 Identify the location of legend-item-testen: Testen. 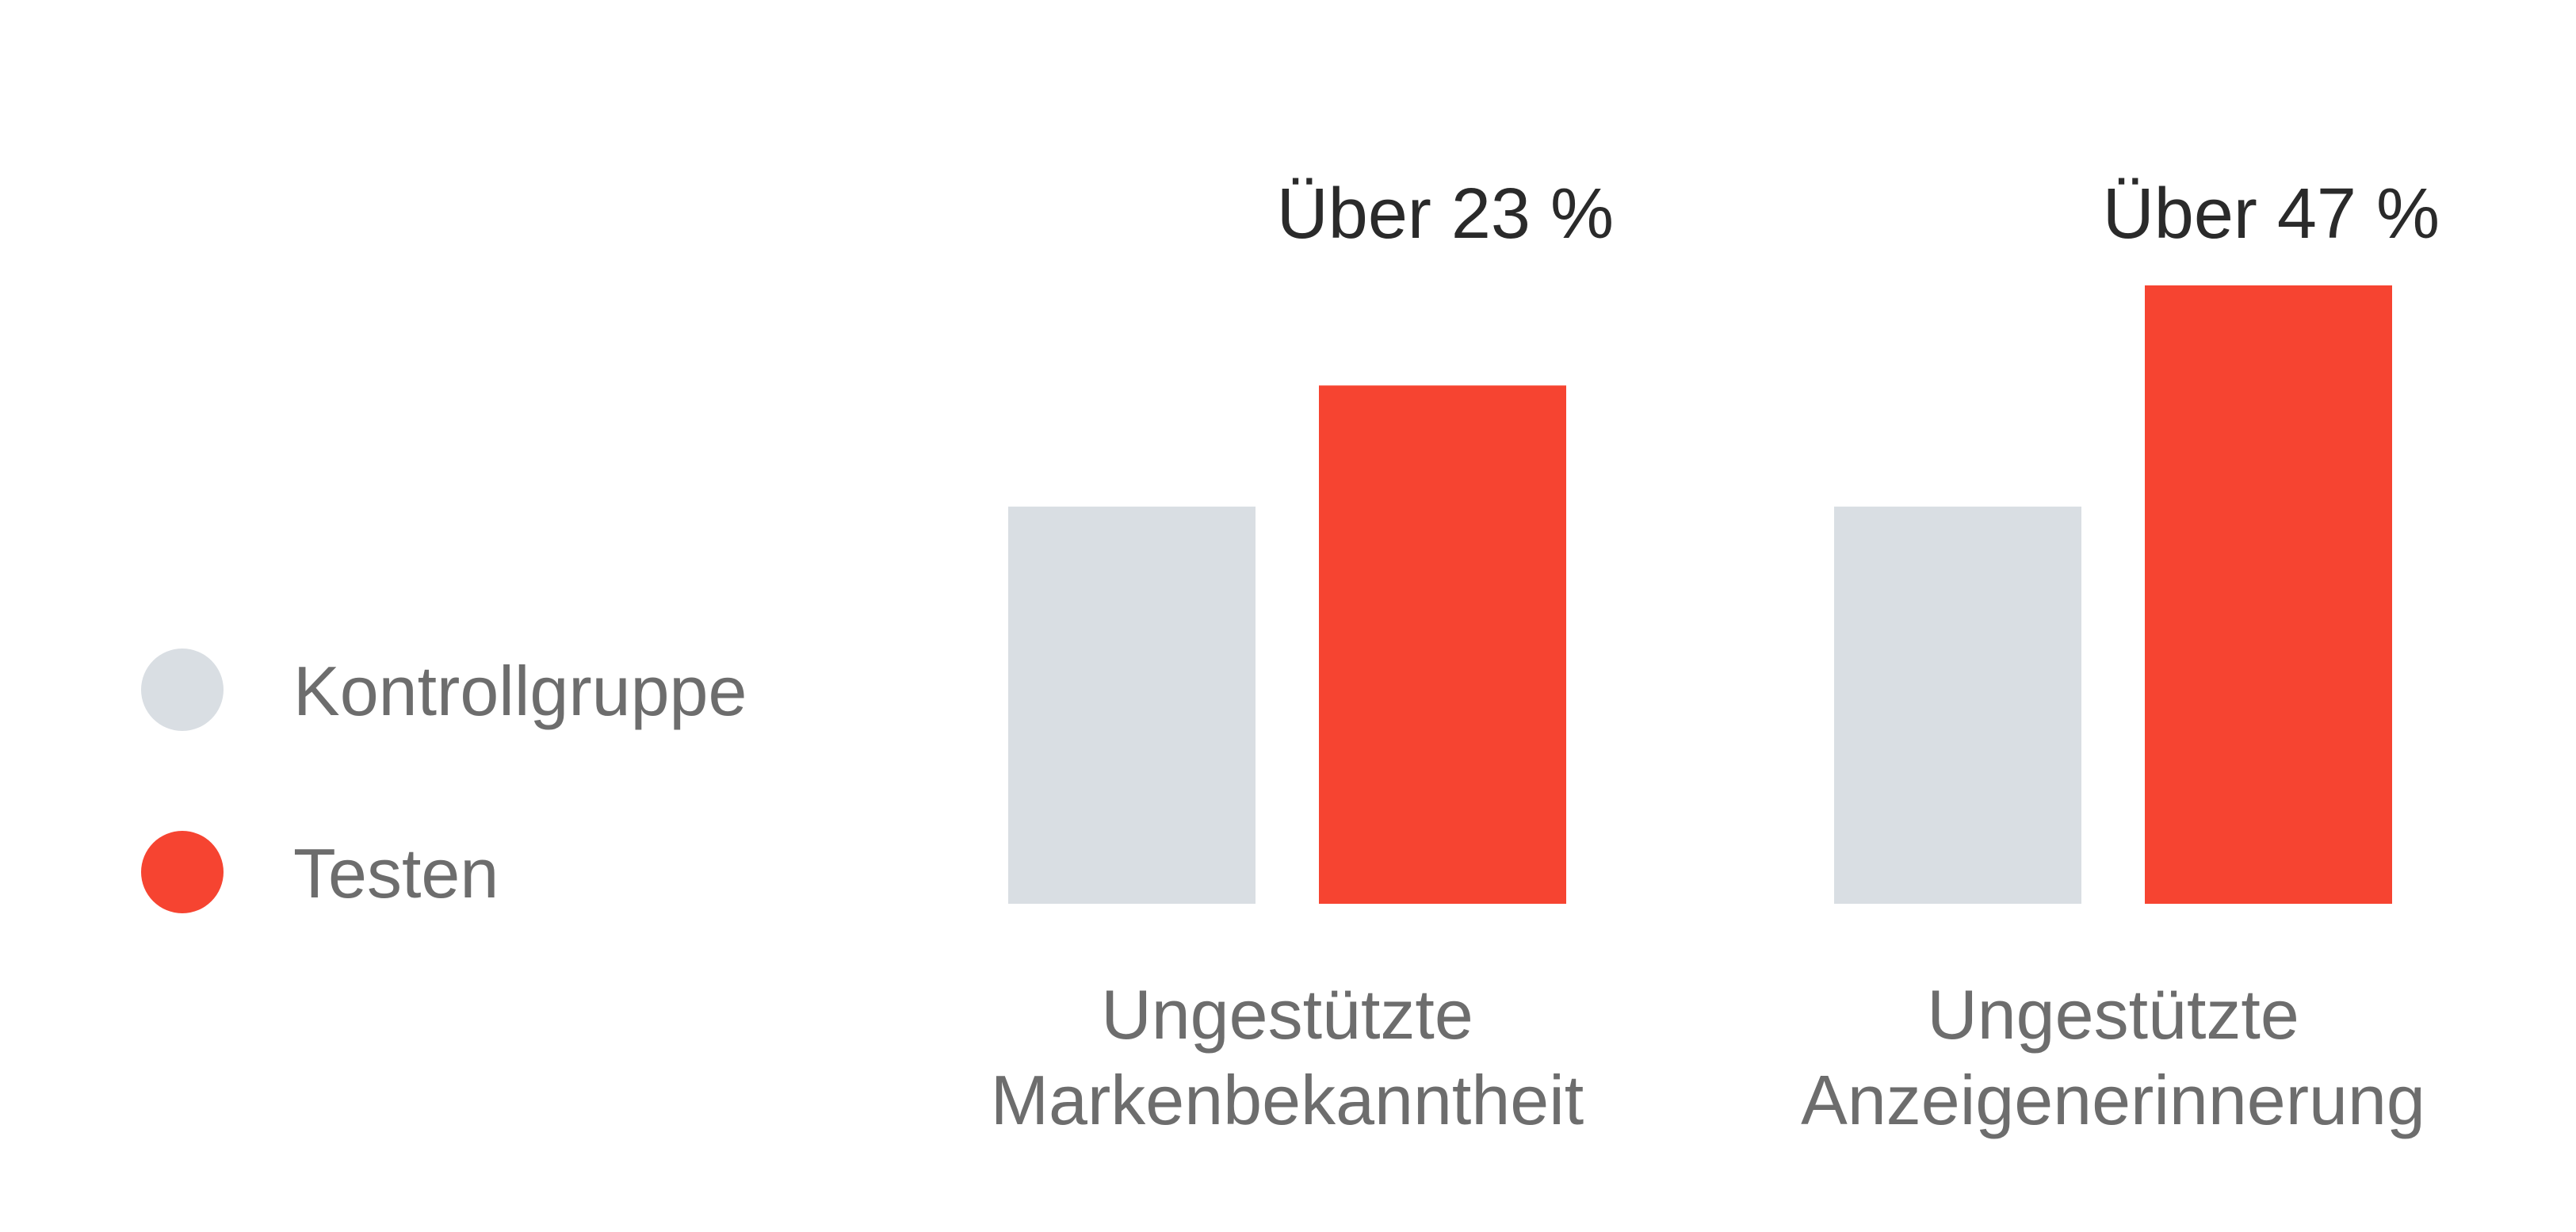
(320, 872).